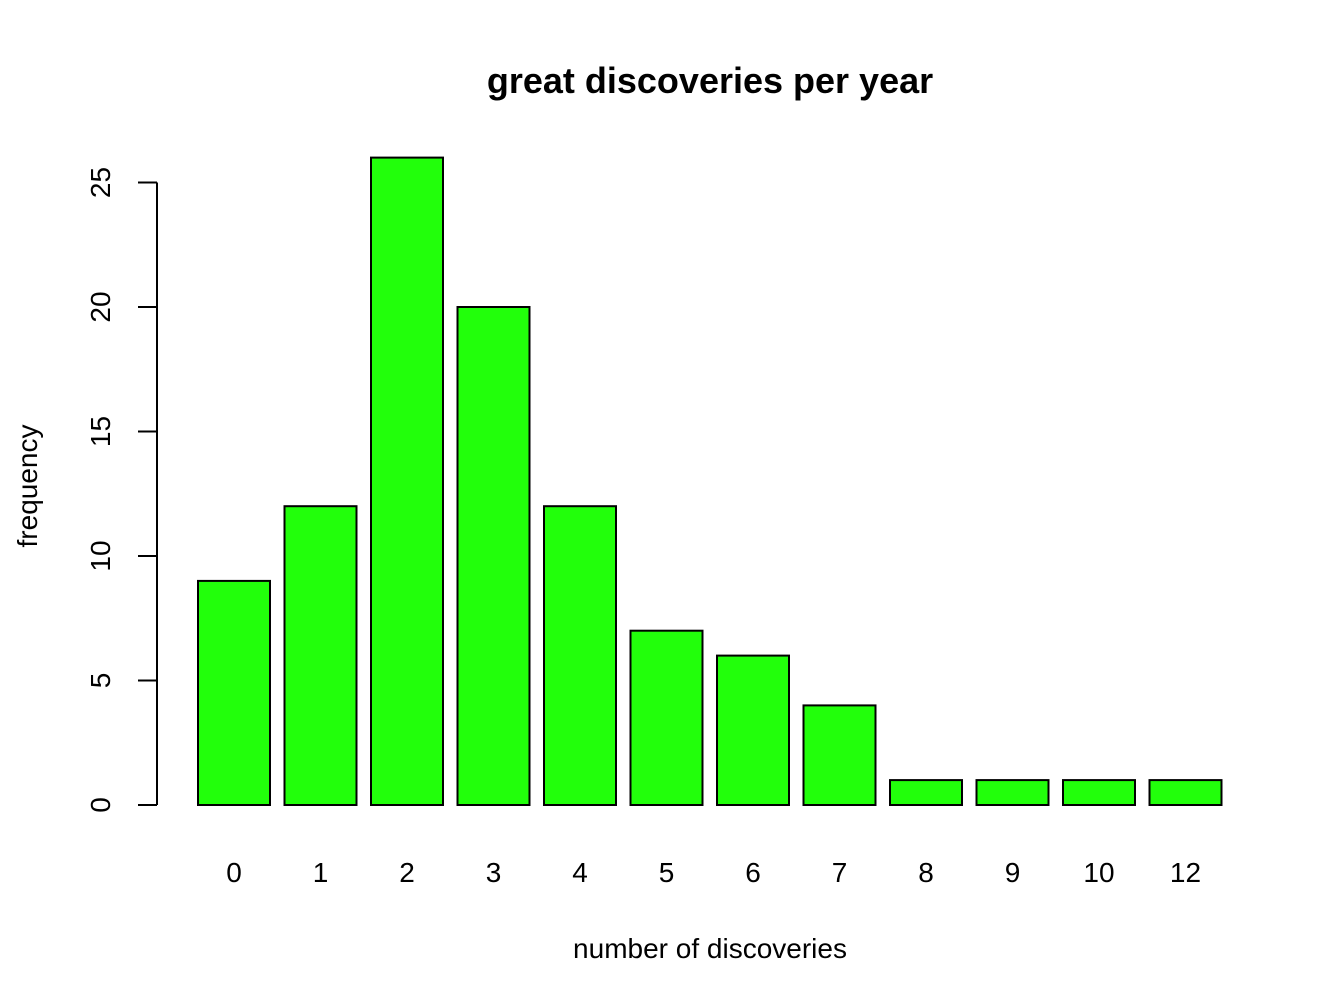  What do you see at coordinates (100, 555) in the screenshot?
I see `y-tick-label-10: 10` at bounding box center [100, 555].